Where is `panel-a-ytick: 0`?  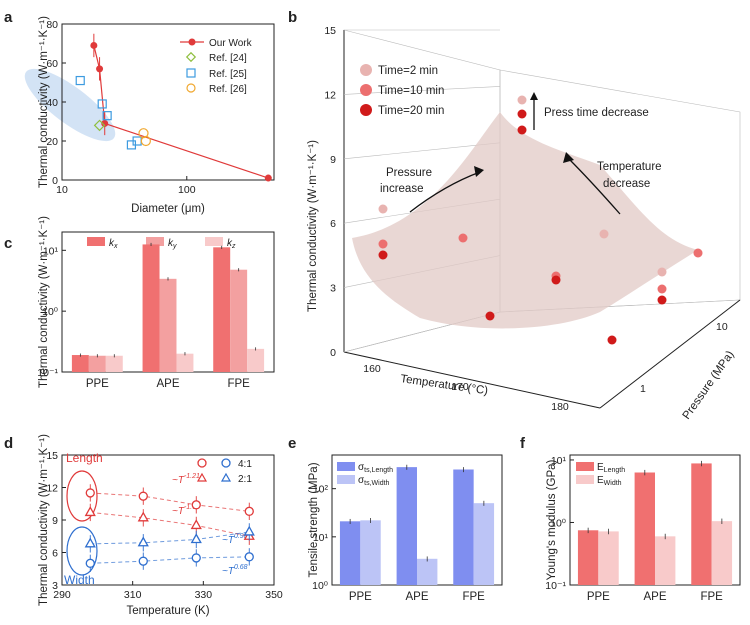 panel-a-ytick: 0 is located at coordinates (55, 181).